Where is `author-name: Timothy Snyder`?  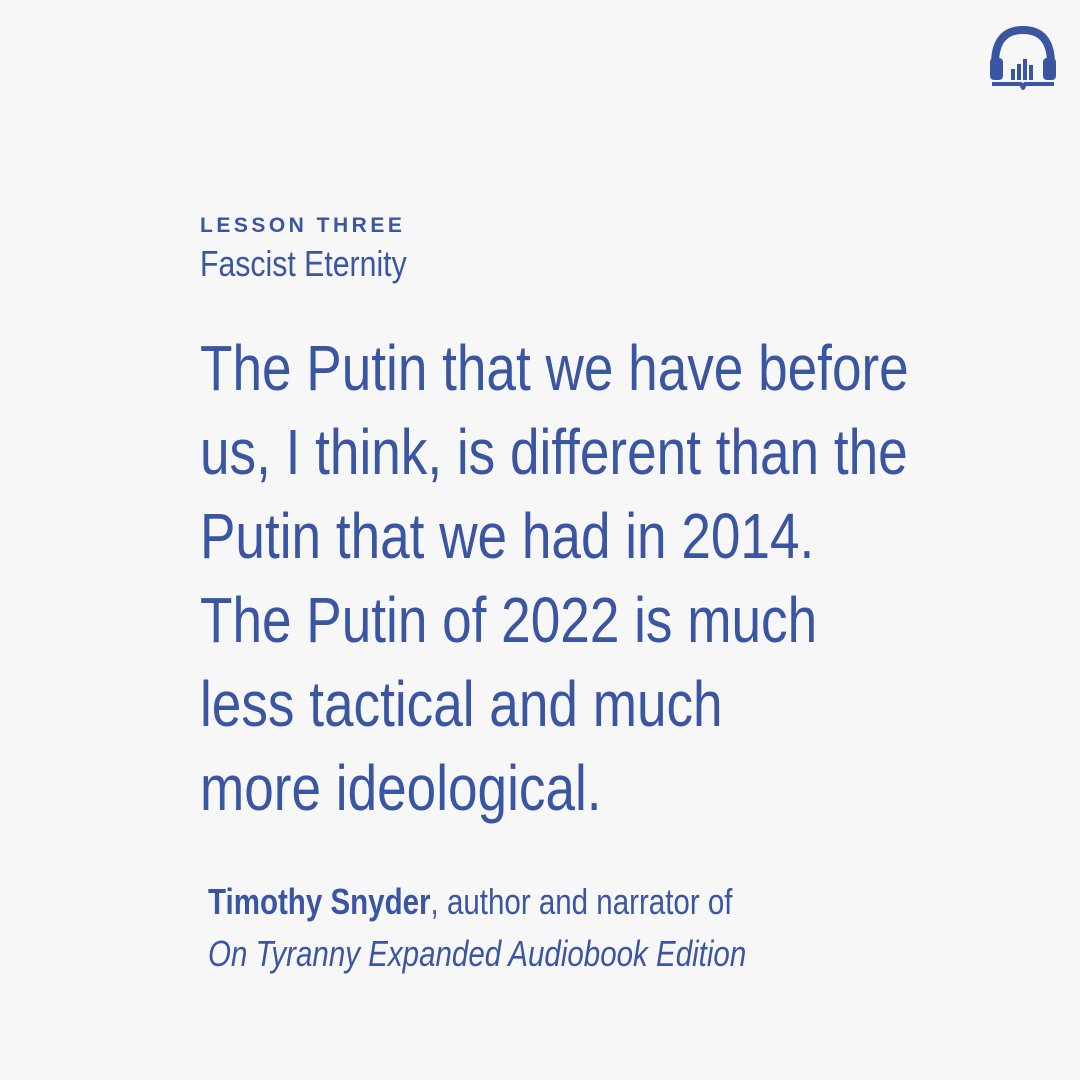 author-name: Timothy Snyder is located at coordinates (319, 901).